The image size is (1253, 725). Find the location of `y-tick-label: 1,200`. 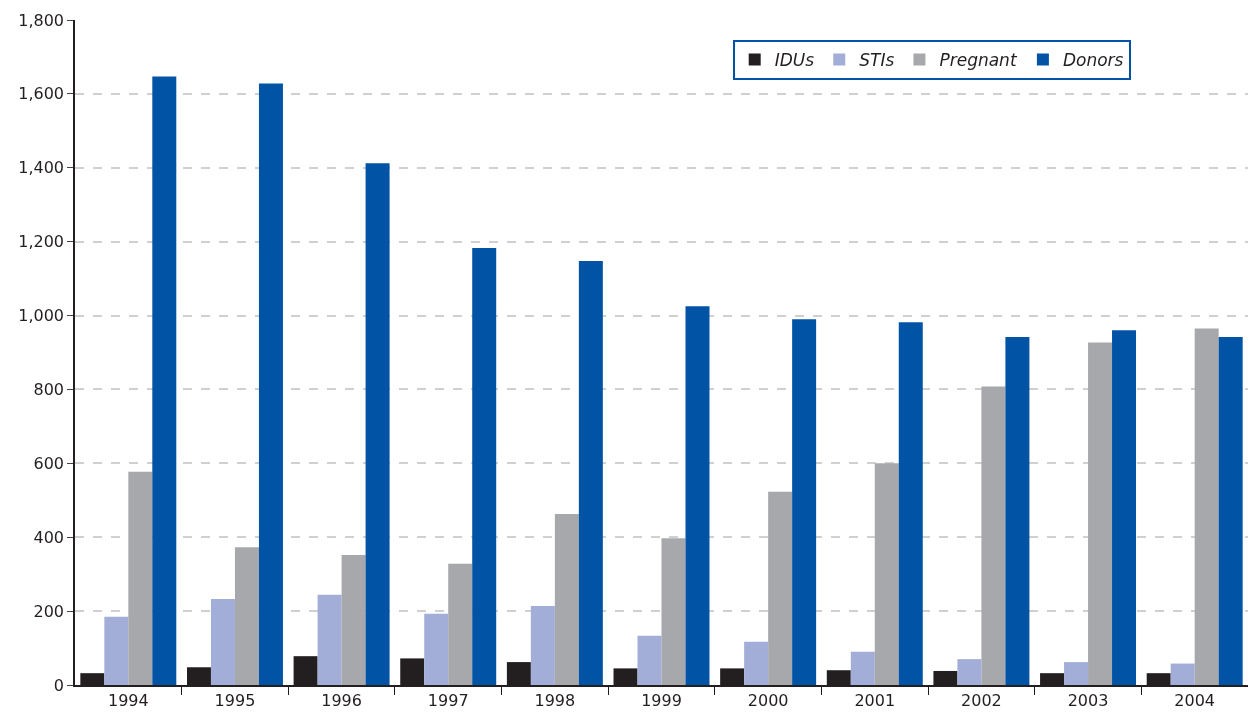

y-tick-label: 1,200 is located at coordinates (41, 242).